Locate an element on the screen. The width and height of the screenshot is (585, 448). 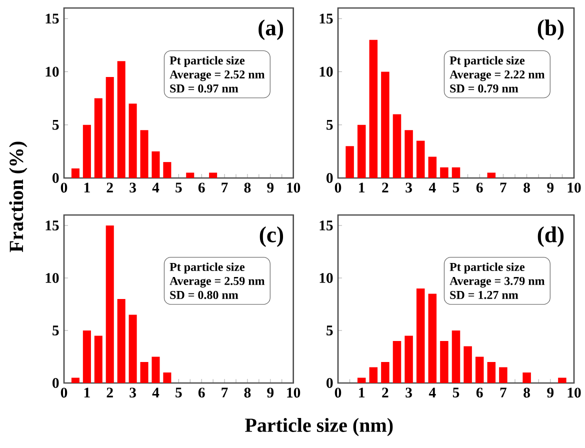
annotation: Average = 2.22 nm is located at coordinates (497, 76).